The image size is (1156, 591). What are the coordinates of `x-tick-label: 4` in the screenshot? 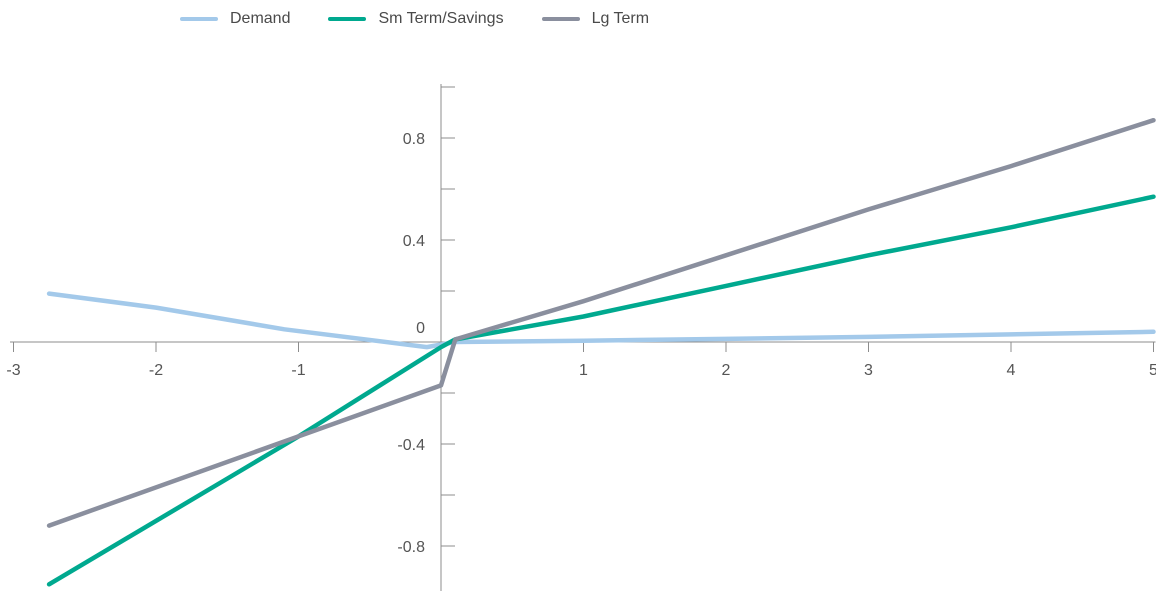 It's located at (1011, 370).